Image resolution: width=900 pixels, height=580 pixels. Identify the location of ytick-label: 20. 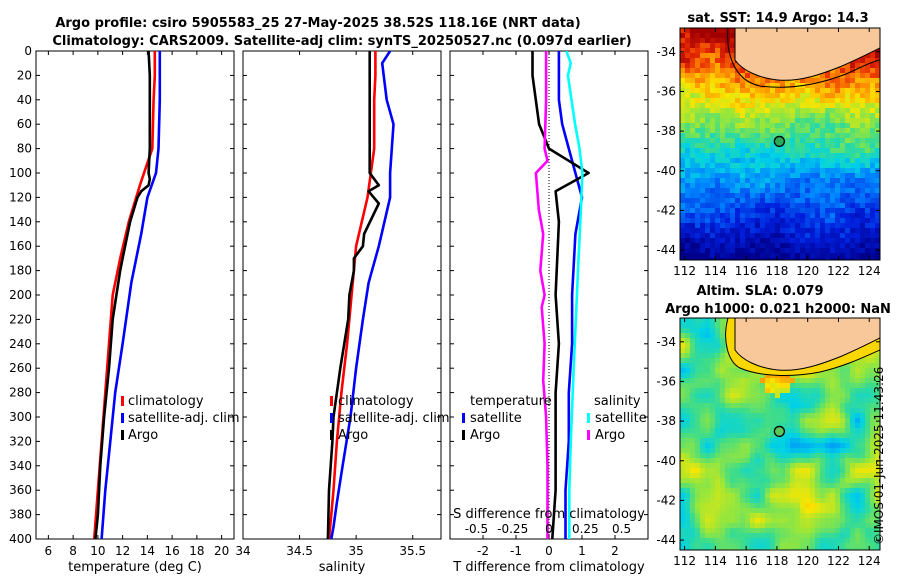
(24, 75).